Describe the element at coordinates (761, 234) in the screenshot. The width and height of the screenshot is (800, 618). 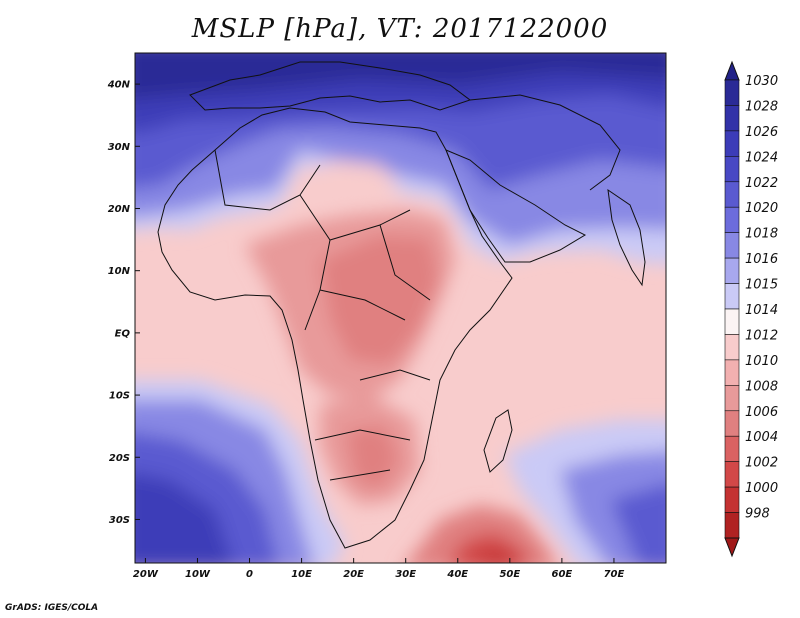
I see `colorbar-label: 1018` at that location.